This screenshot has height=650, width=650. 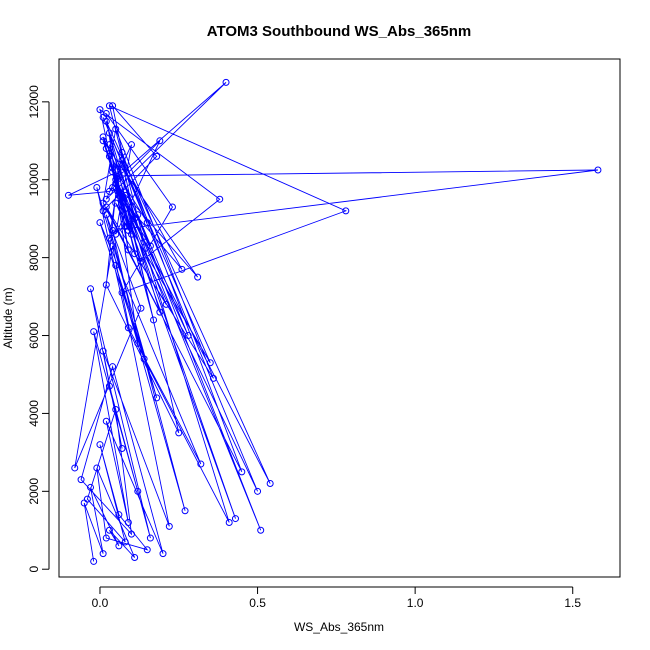 I want to click on x-tick-label: 1.0, so click(x=415, y=603).